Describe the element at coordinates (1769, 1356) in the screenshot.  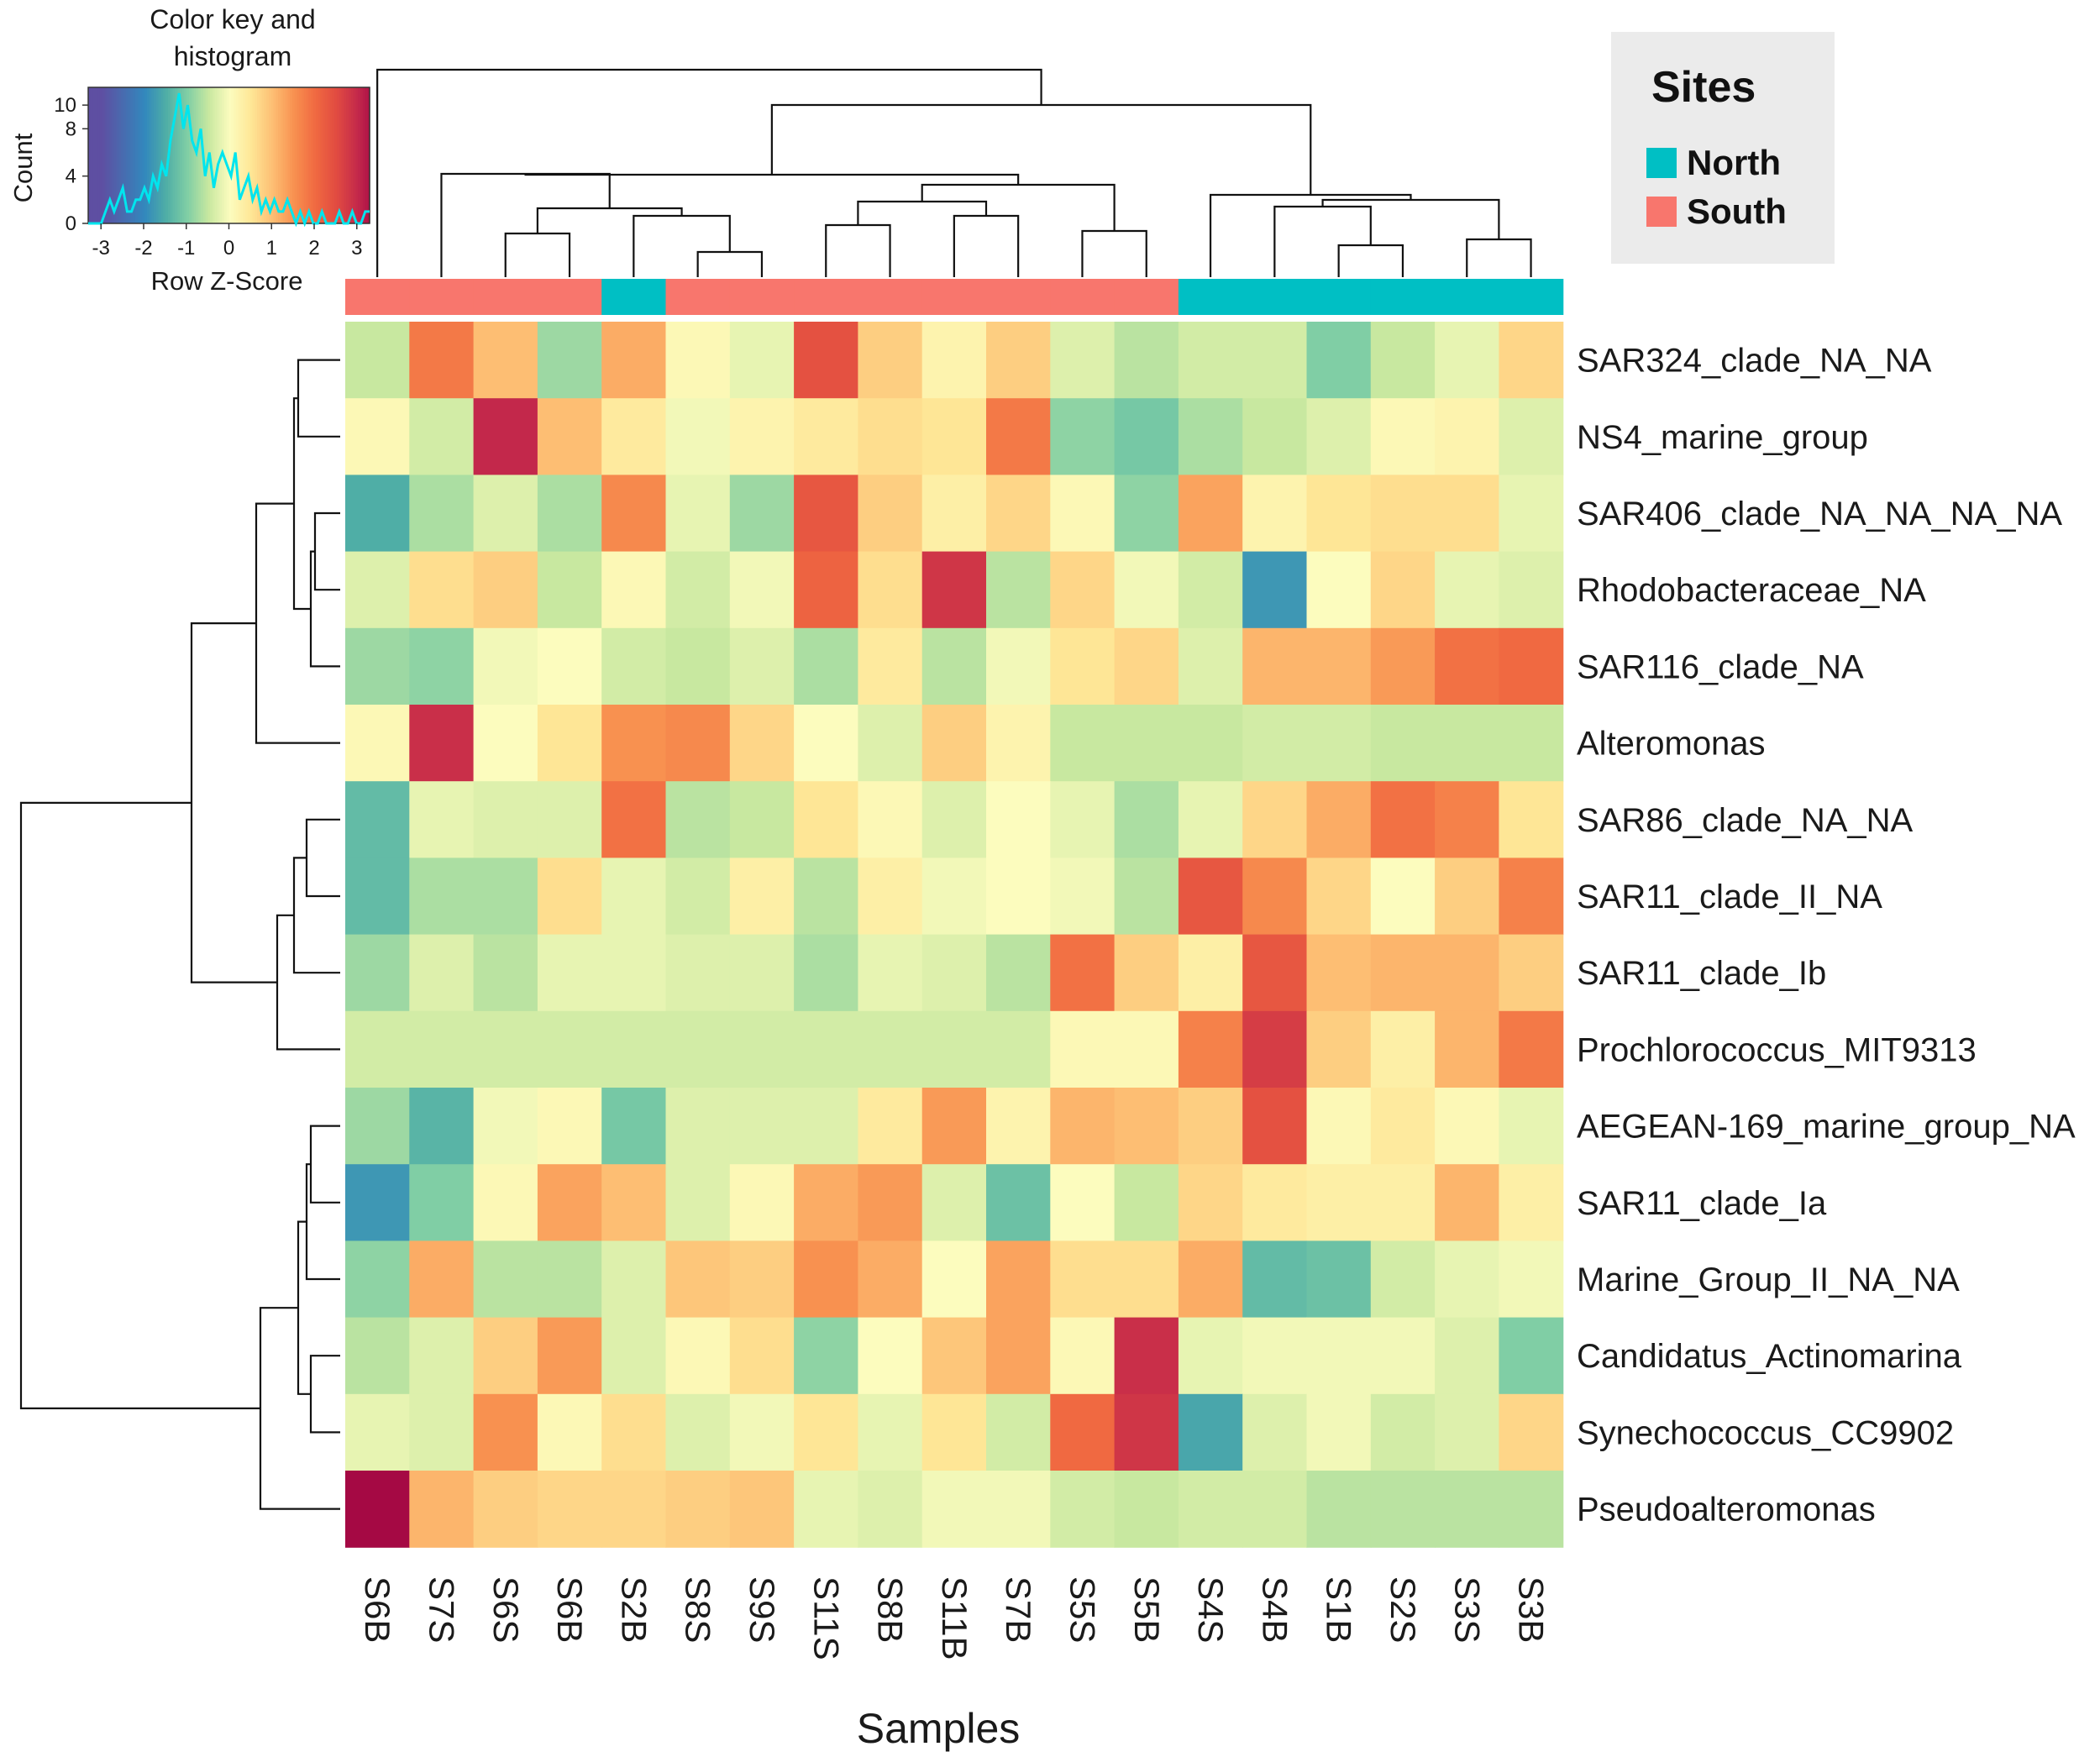
I see `row-label: Candidatus_Actinomarina` at that location.